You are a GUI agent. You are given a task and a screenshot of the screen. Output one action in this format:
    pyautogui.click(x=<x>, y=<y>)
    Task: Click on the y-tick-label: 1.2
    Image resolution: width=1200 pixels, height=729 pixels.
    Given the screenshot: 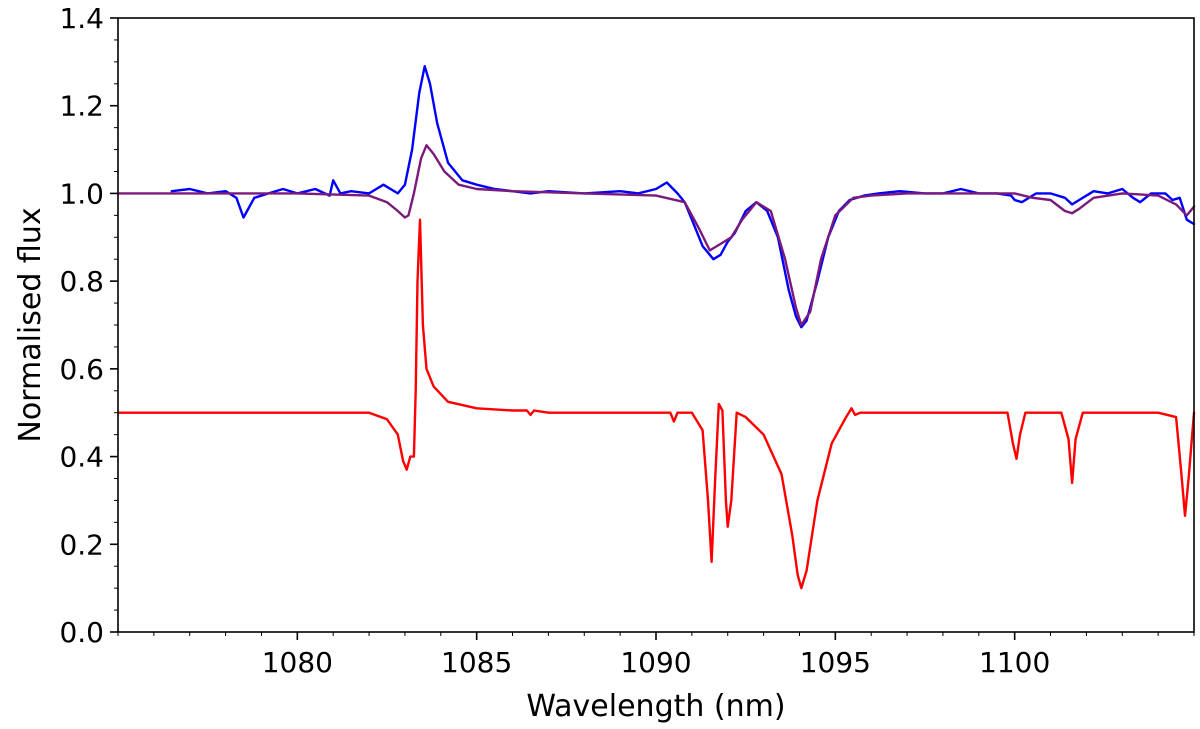 What is the action you would take?
    pyautogui.click(x=81, y=106)
    